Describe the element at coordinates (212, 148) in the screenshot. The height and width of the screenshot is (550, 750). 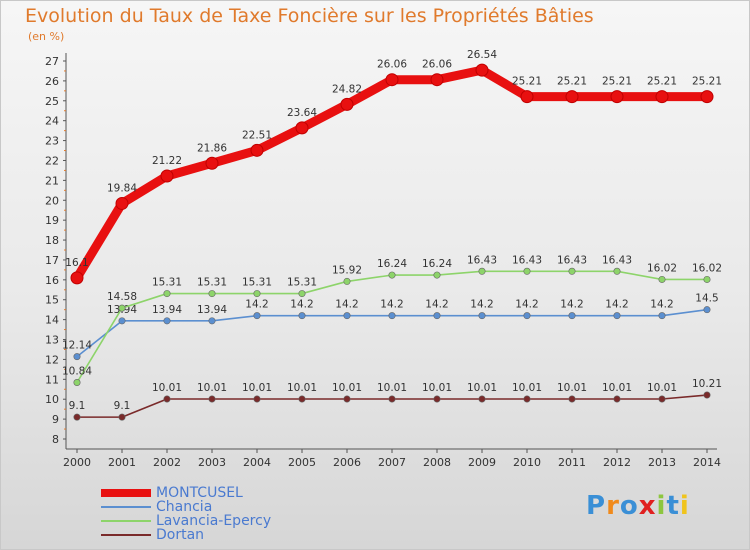
I see `data-label: 21.86` at that location.